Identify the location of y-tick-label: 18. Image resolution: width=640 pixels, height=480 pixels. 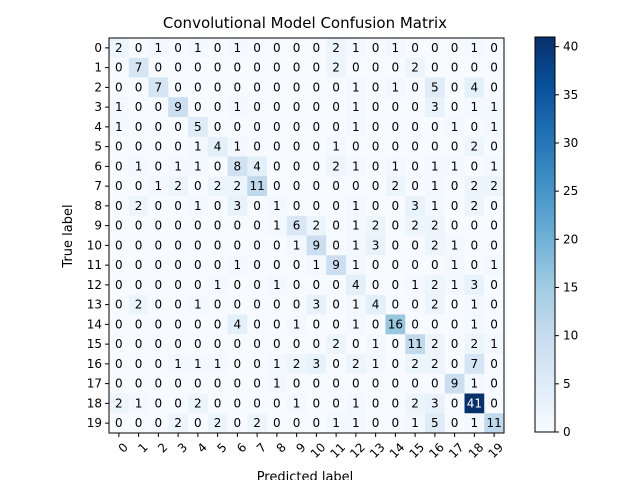
(94, 403).